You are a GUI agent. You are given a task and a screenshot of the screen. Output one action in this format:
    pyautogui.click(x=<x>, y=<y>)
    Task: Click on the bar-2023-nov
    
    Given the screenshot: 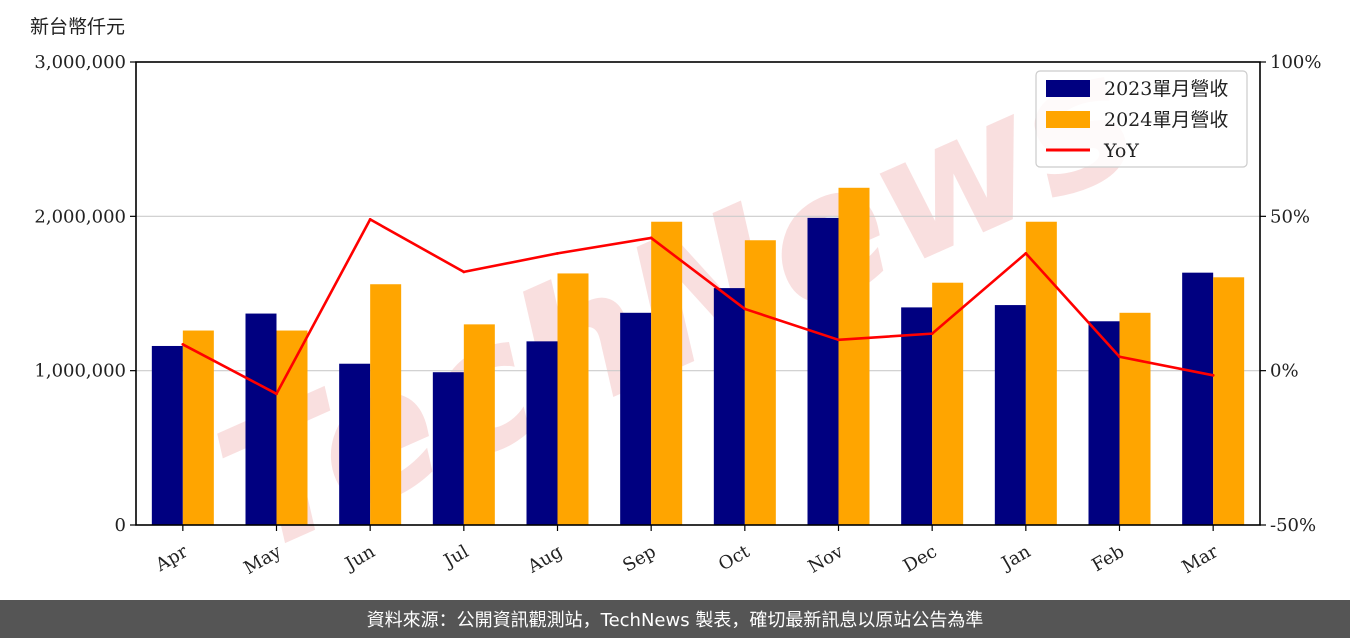 What is the action you would take?
    pyautogui.click(x=823, y=371)
    